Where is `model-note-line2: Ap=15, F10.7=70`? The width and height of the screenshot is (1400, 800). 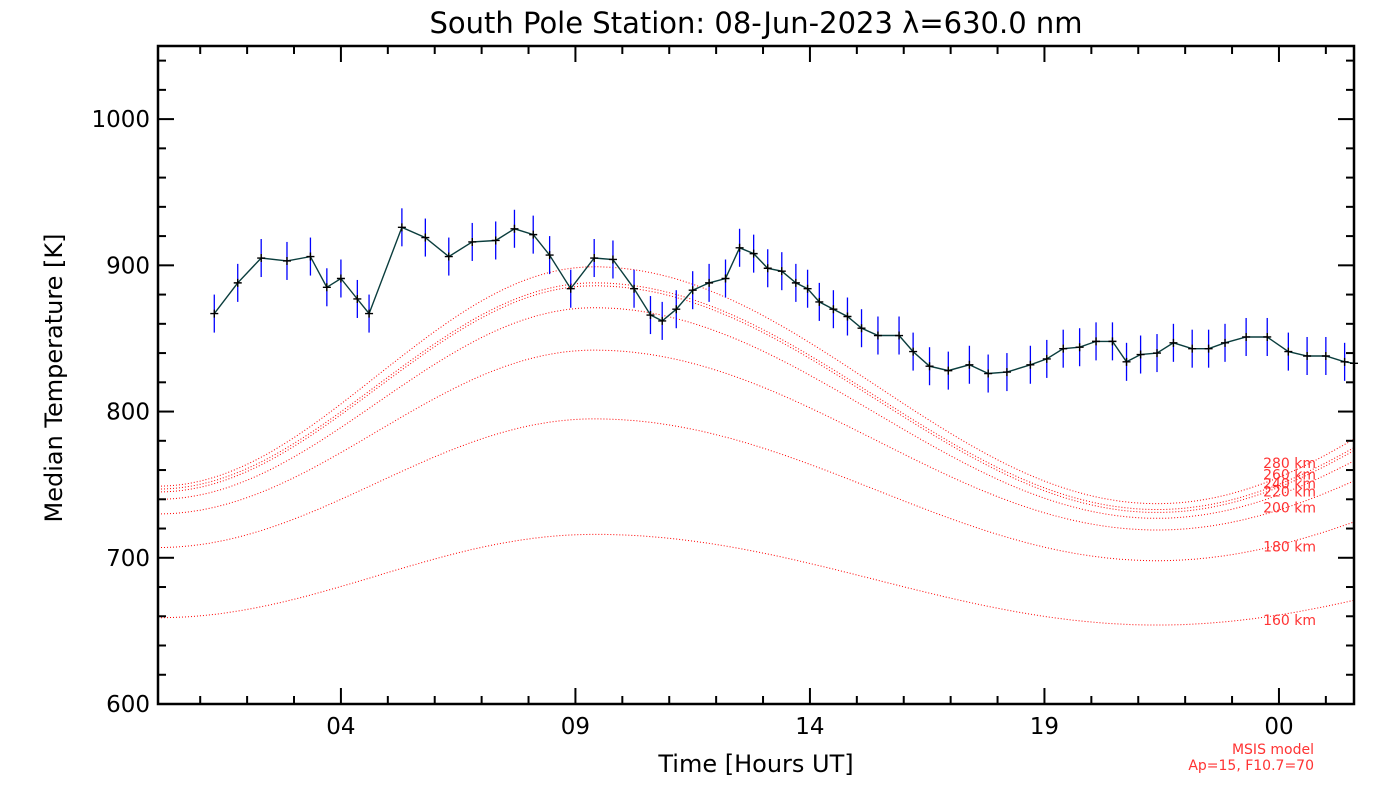
model-note-line2: Ap=15, F10.7=70 is located at coordinates (1251, 766).